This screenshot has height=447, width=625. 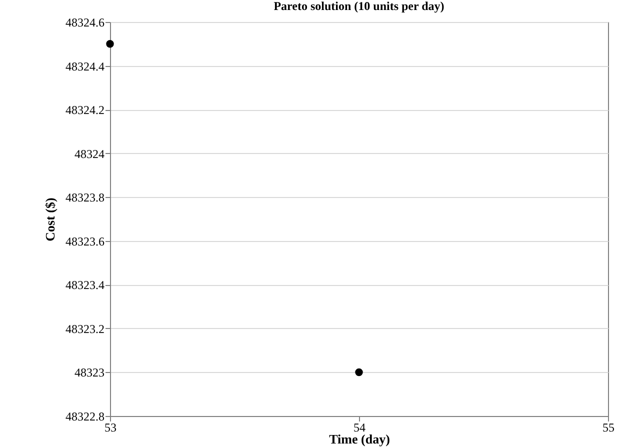 I want to click on y-axis-title: Cost ($), so click(x=50, y=220).